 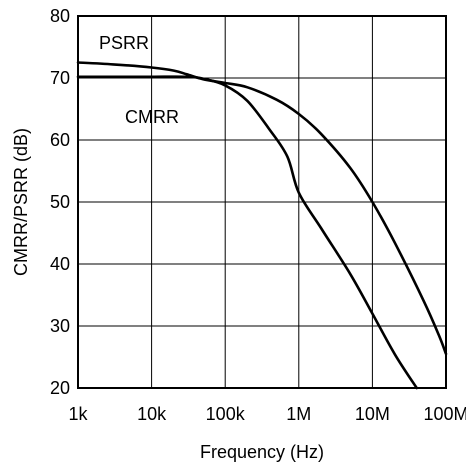 What do you see at coordinates (124, 43) in the screenshot?
I see `series-label-psrr: PSRR` at bounding box center [124, 43].